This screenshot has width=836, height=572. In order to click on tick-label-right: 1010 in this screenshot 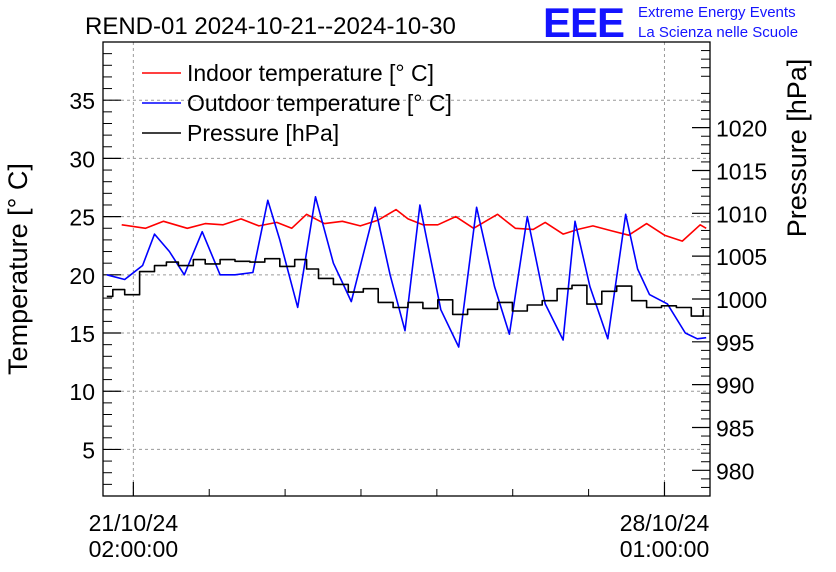, I will do `click(741, 214)`.